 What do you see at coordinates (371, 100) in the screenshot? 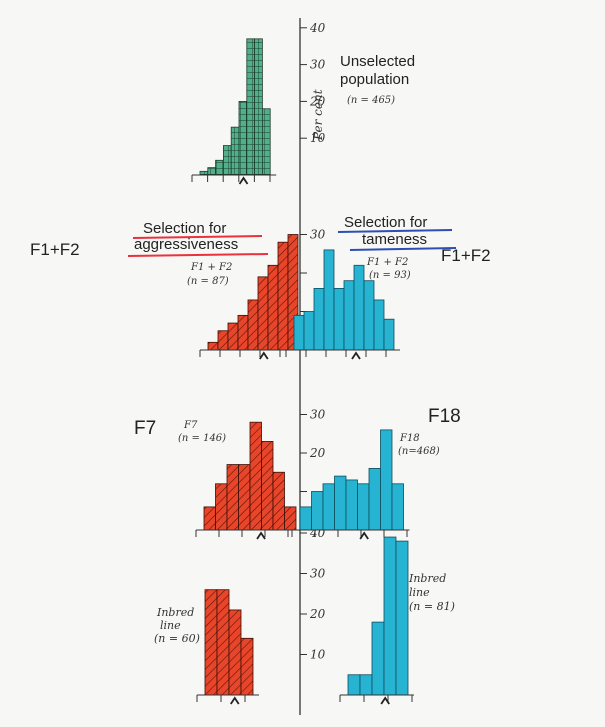
I see `unselected-n-label: (n = 465)` at bounding box center [371, 100].